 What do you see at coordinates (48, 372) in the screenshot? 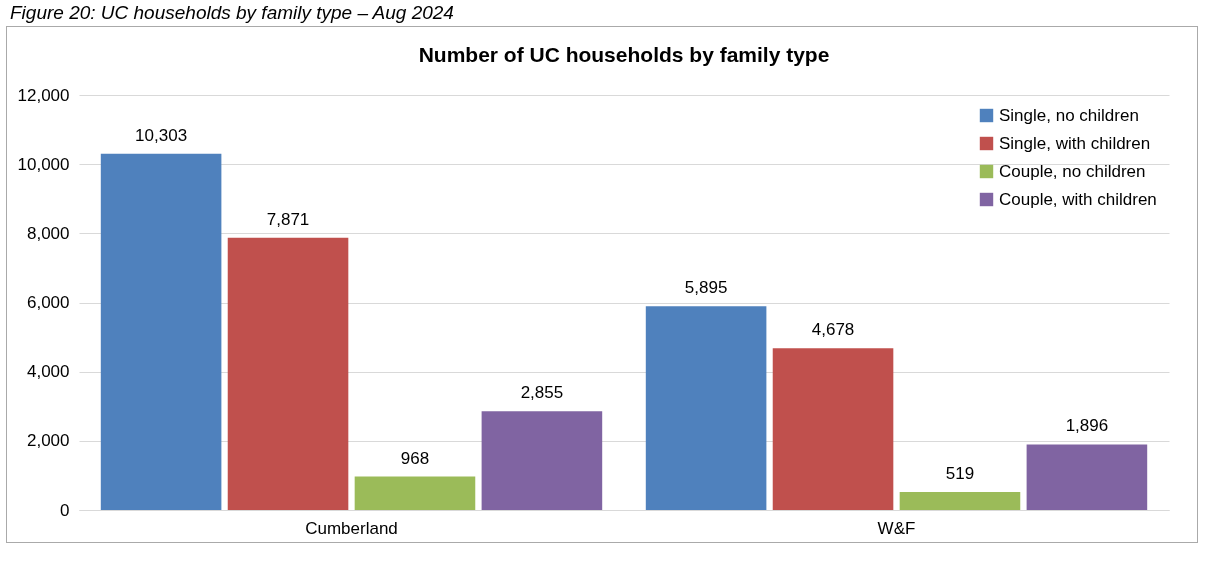
I see `y-tick-label: 4,000` at bounding box center [48, 372].